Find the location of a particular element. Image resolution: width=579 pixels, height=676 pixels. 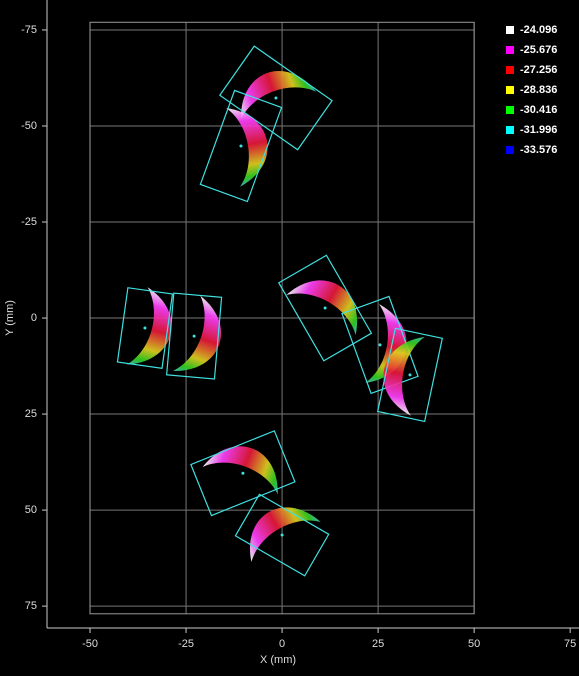

legend-label: -28.836 is located at coordinates (538, 90).